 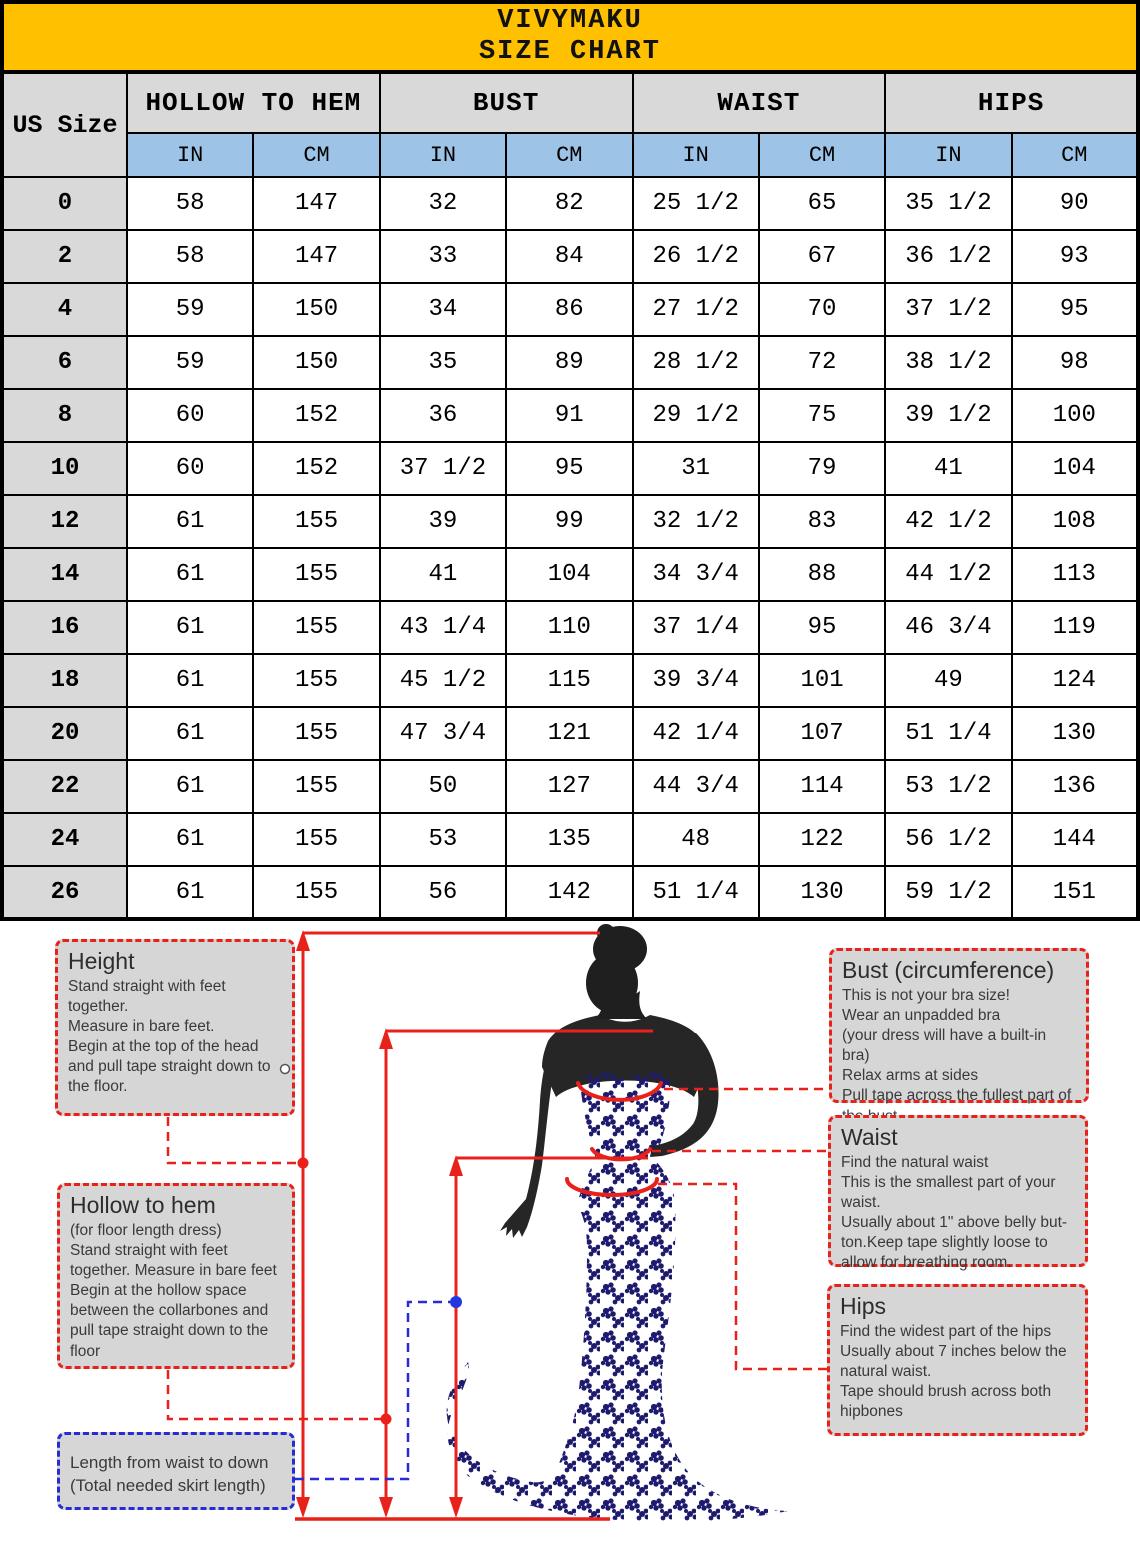 What do you see at coordinates (948, 839) in the screenshot?
I see `measurement-cell: 56 1/2` at bounding box center [948, 839].